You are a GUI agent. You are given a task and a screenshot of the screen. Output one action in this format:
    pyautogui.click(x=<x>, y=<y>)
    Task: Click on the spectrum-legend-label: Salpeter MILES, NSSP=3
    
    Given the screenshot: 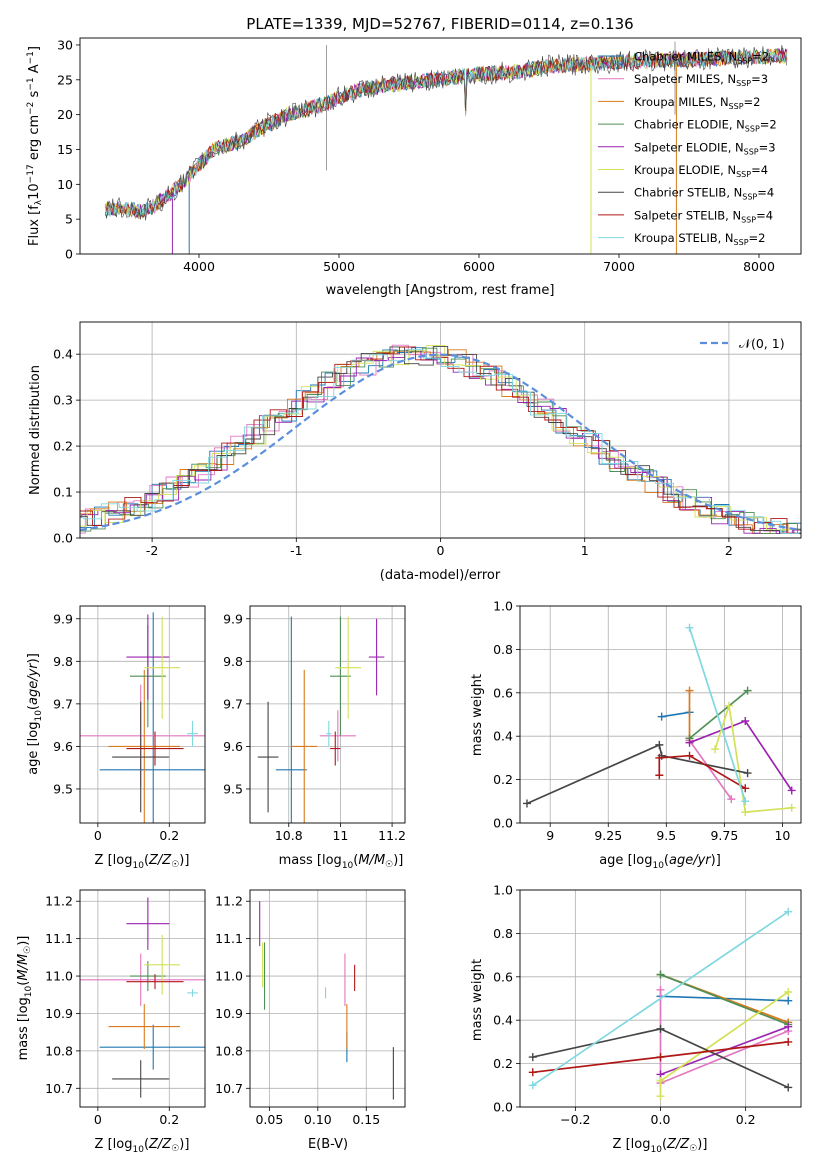 What is the action you would take?
    pyautogui.click(x=701, y=80)
    